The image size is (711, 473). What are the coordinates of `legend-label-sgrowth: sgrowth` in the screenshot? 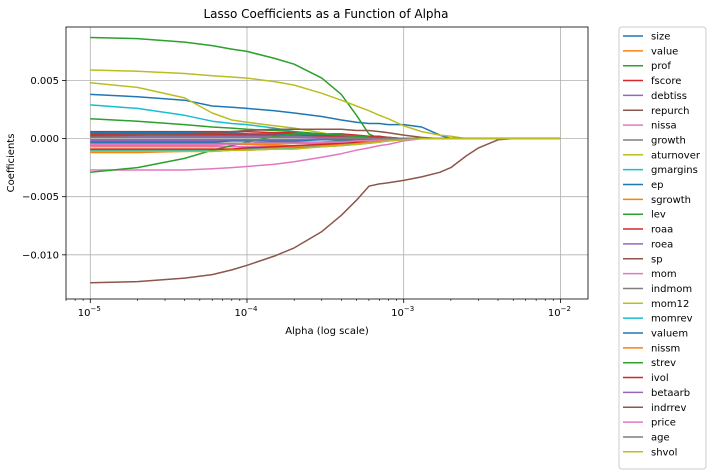 It's located at (671, 200).